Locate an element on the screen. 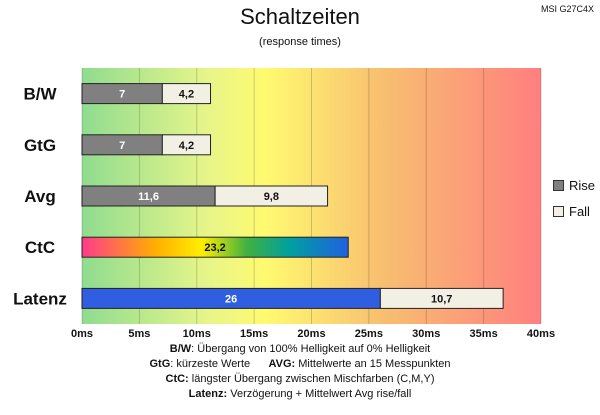 Image resolution: width=600 pixels, height=415 pixels. legend-rise: Rise is located at coordinates (574, 185).